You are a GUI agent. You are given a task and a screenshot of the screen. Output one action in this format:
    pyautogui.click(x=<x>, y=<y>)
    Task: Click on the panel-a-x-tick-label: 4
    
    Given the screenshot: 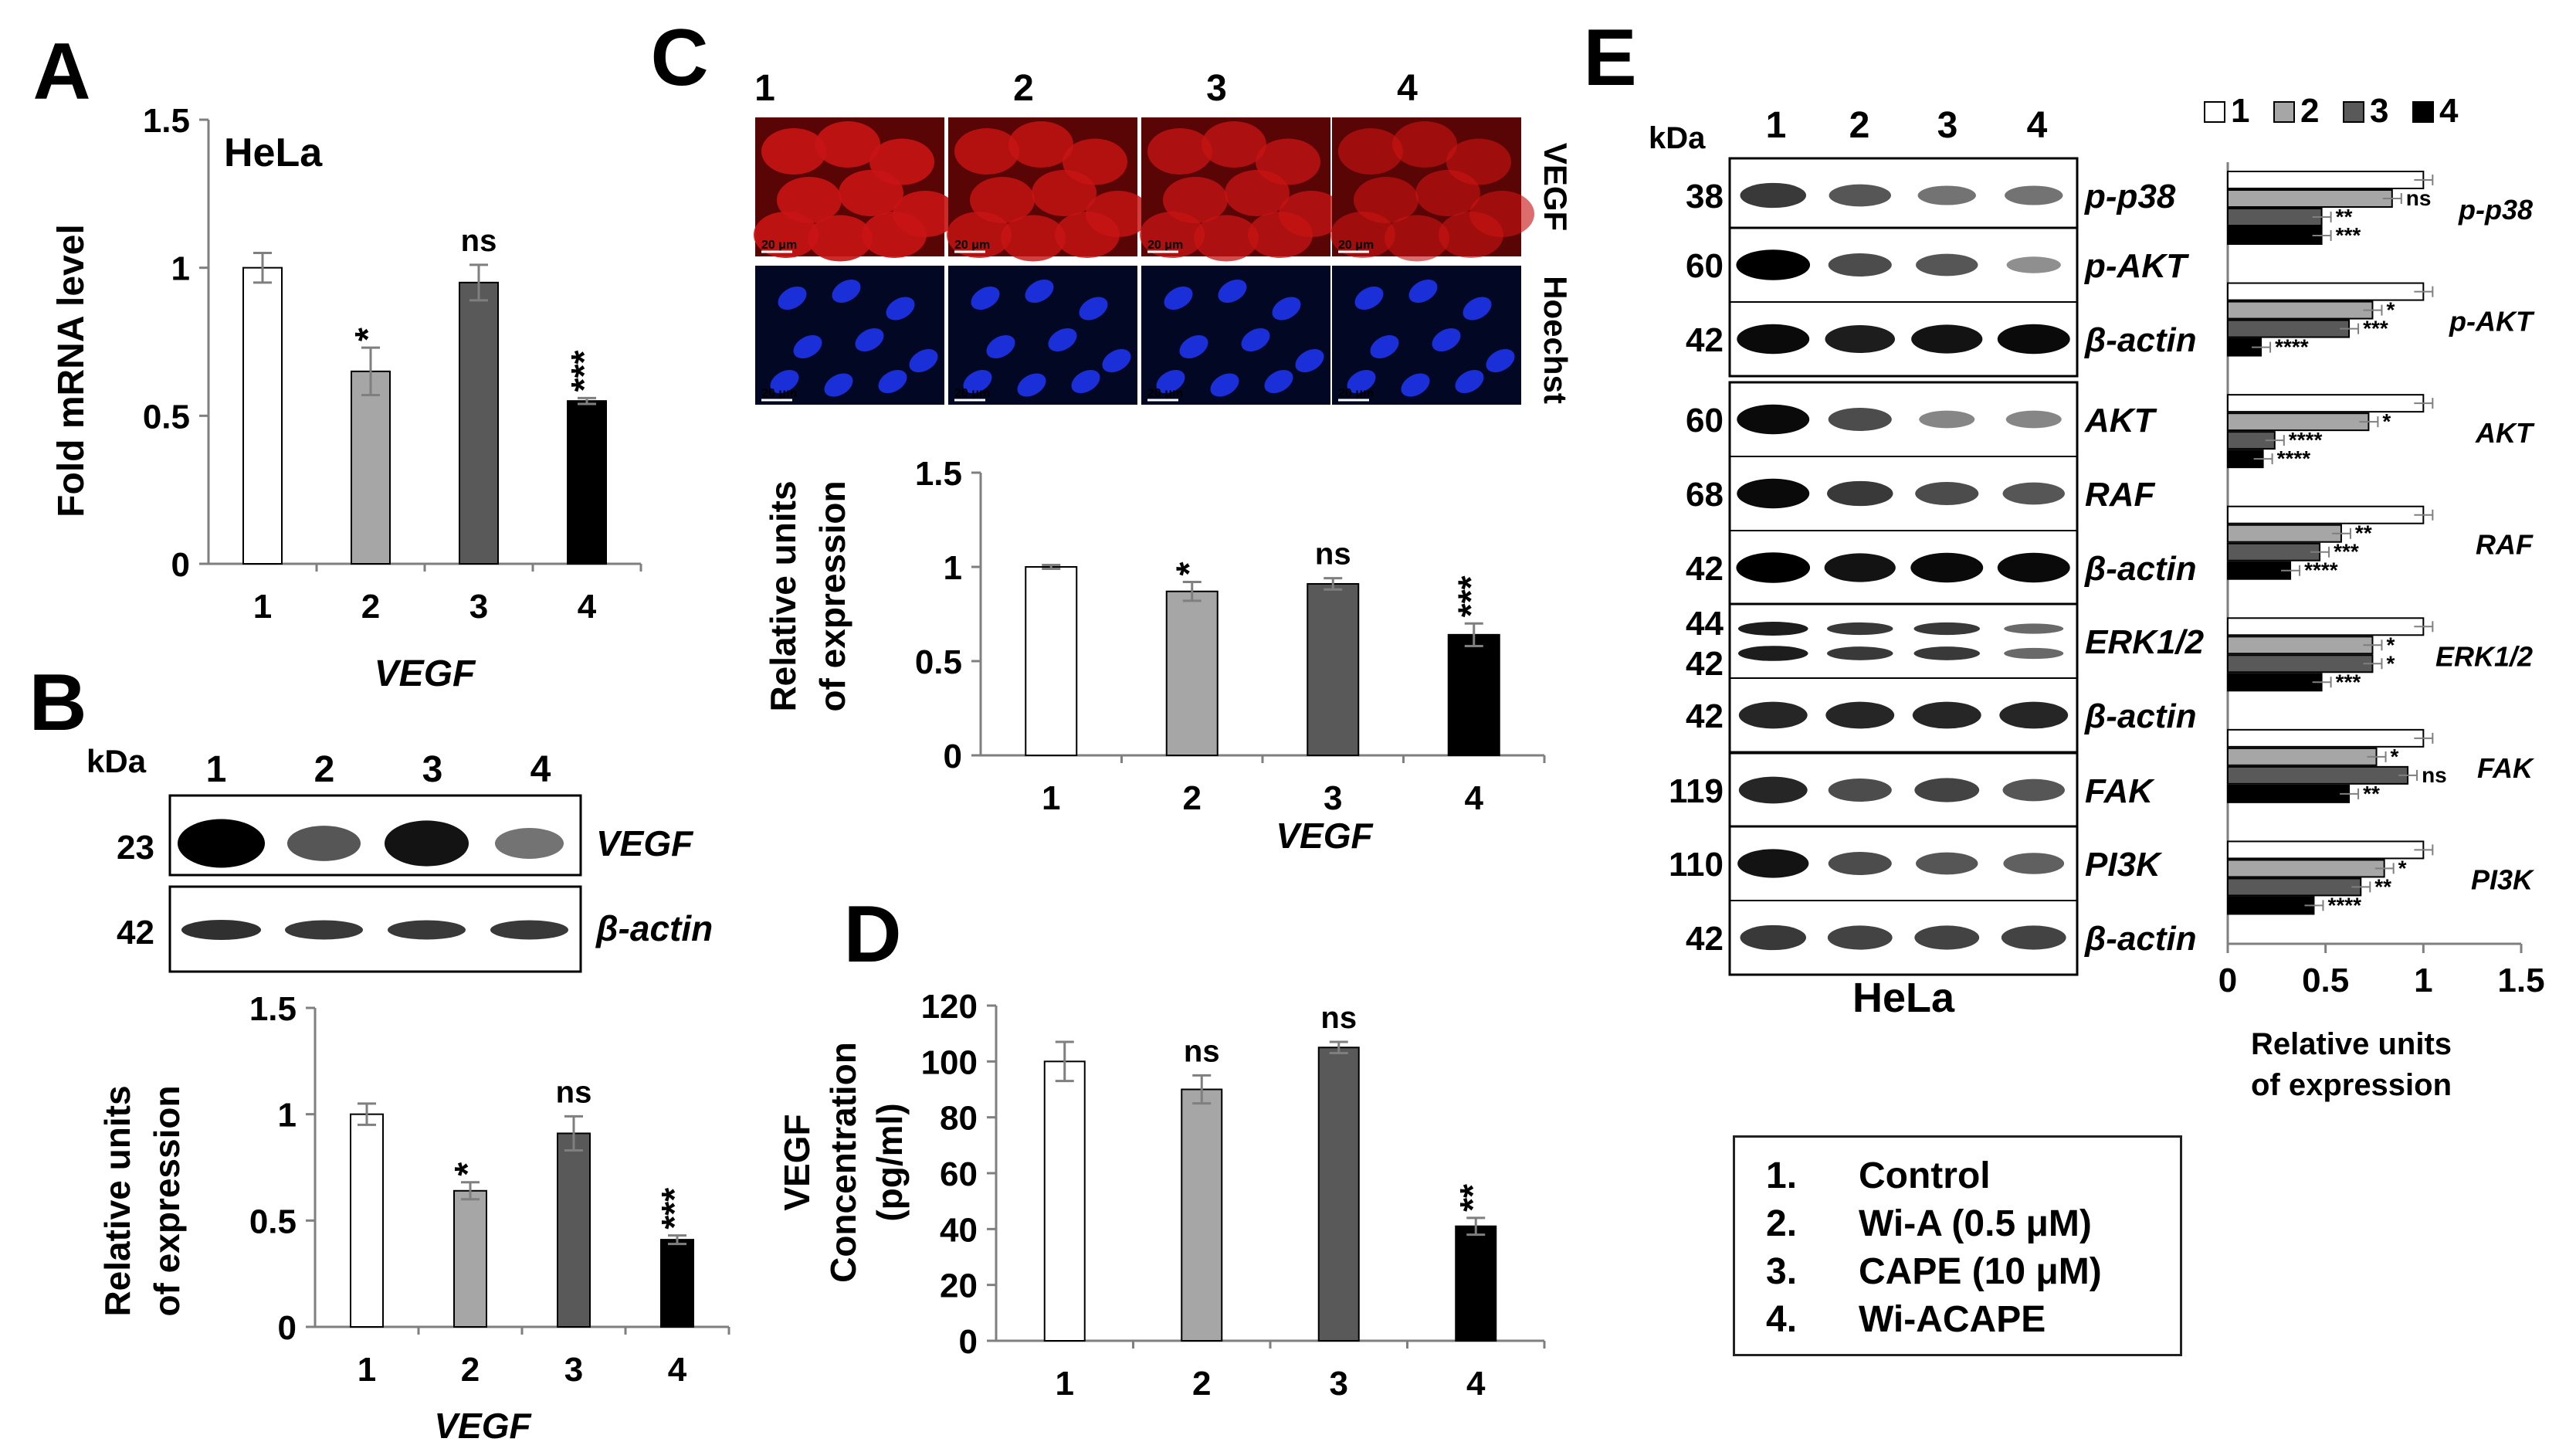 What is the action you would take?
    pyautogui.click(x=587, y=607)
    